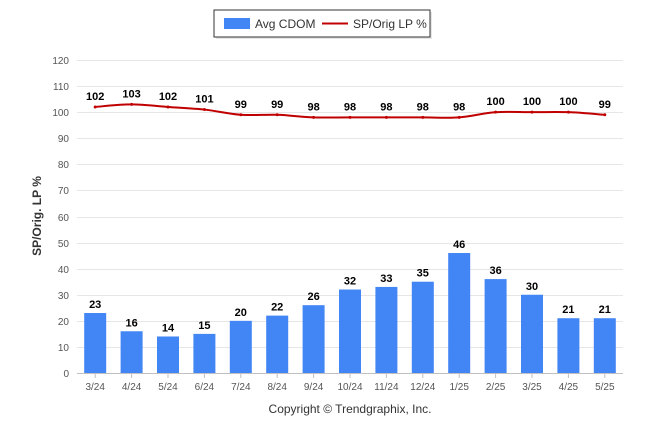 This screenshot has height=434, width=646. What do you see at coordinates (495, 271) in the screenshot?
I see `bar-data-label: 36` at bounding box center [495, 271].